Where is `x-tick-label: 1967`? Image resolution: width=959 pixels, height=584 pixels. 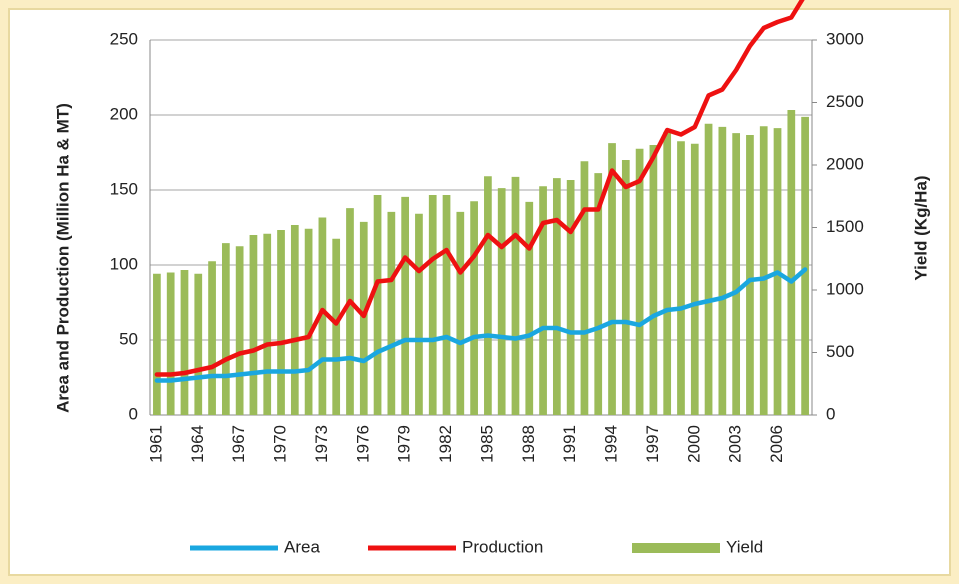
x-tick-label: 1967 is located at coordinates (238, 444).